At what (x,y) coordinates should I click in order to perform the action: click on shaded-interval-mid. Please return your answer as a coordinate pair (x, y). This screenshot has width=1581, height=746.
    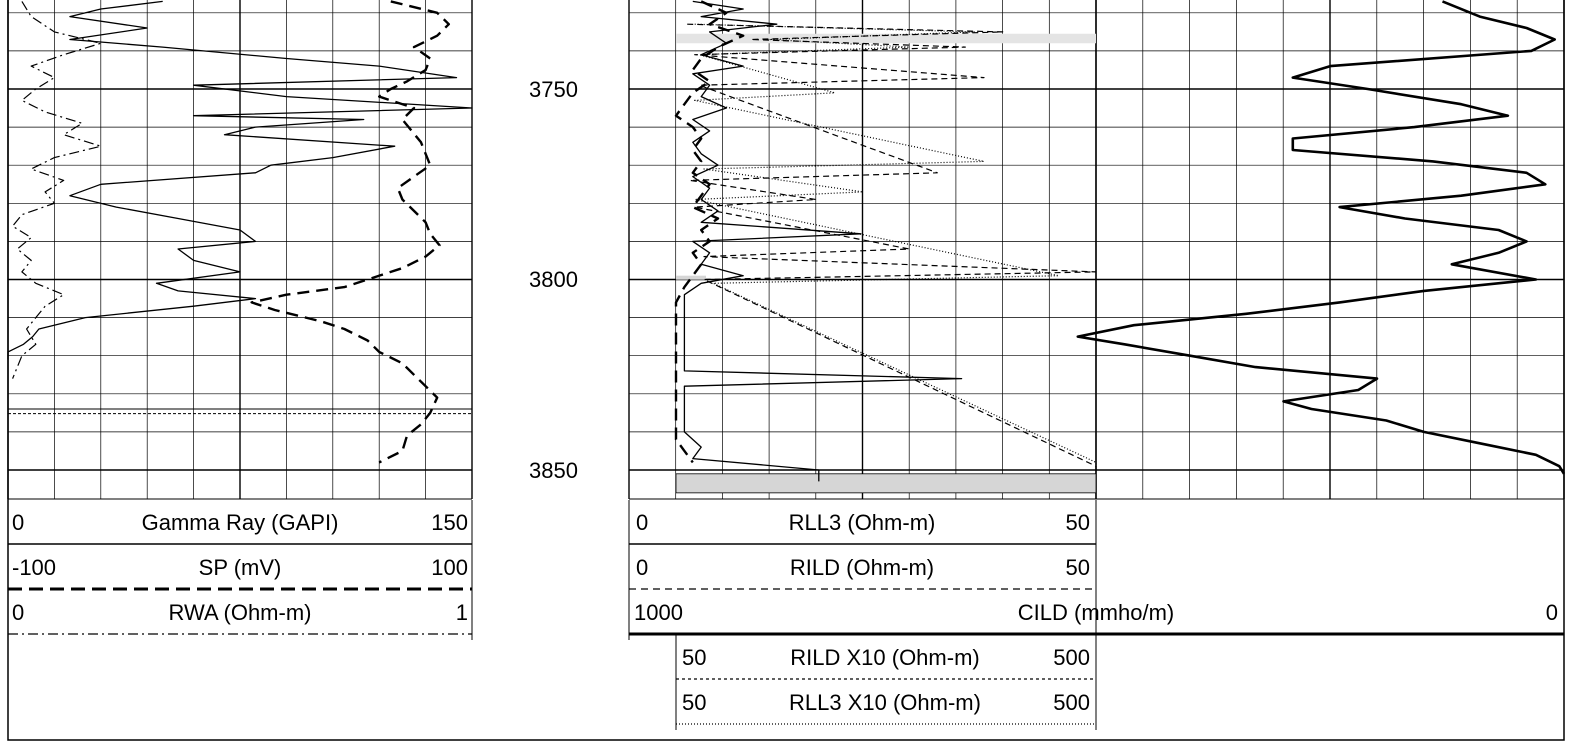
    Looking at the image, I should click on (691, 277).